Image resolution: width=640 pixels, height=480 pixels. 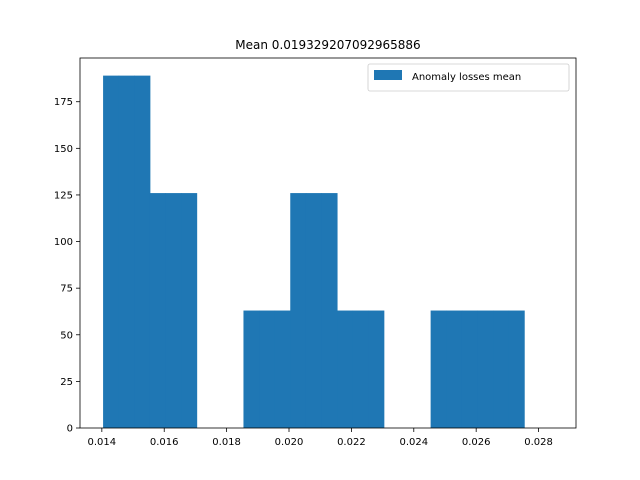 I want to click on legend-box, so click(x=468, y=77).